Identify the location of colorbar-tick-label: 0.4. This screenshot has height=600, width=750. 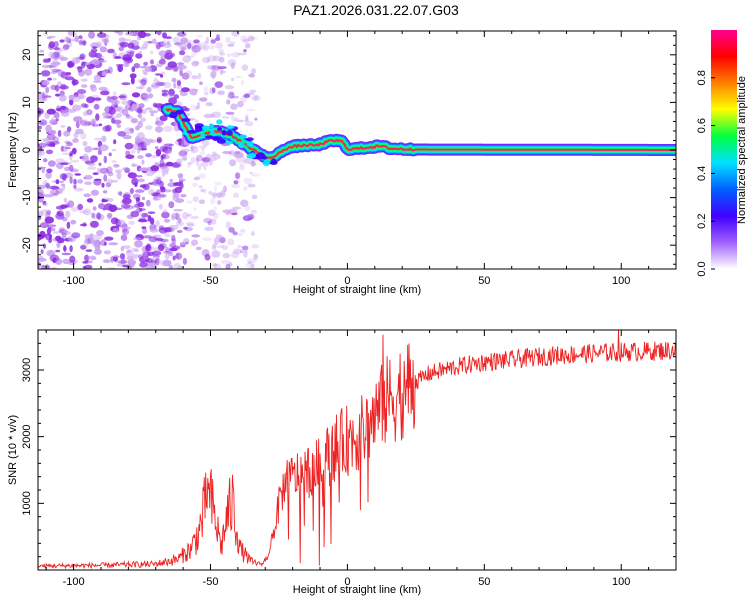
(702, 173).